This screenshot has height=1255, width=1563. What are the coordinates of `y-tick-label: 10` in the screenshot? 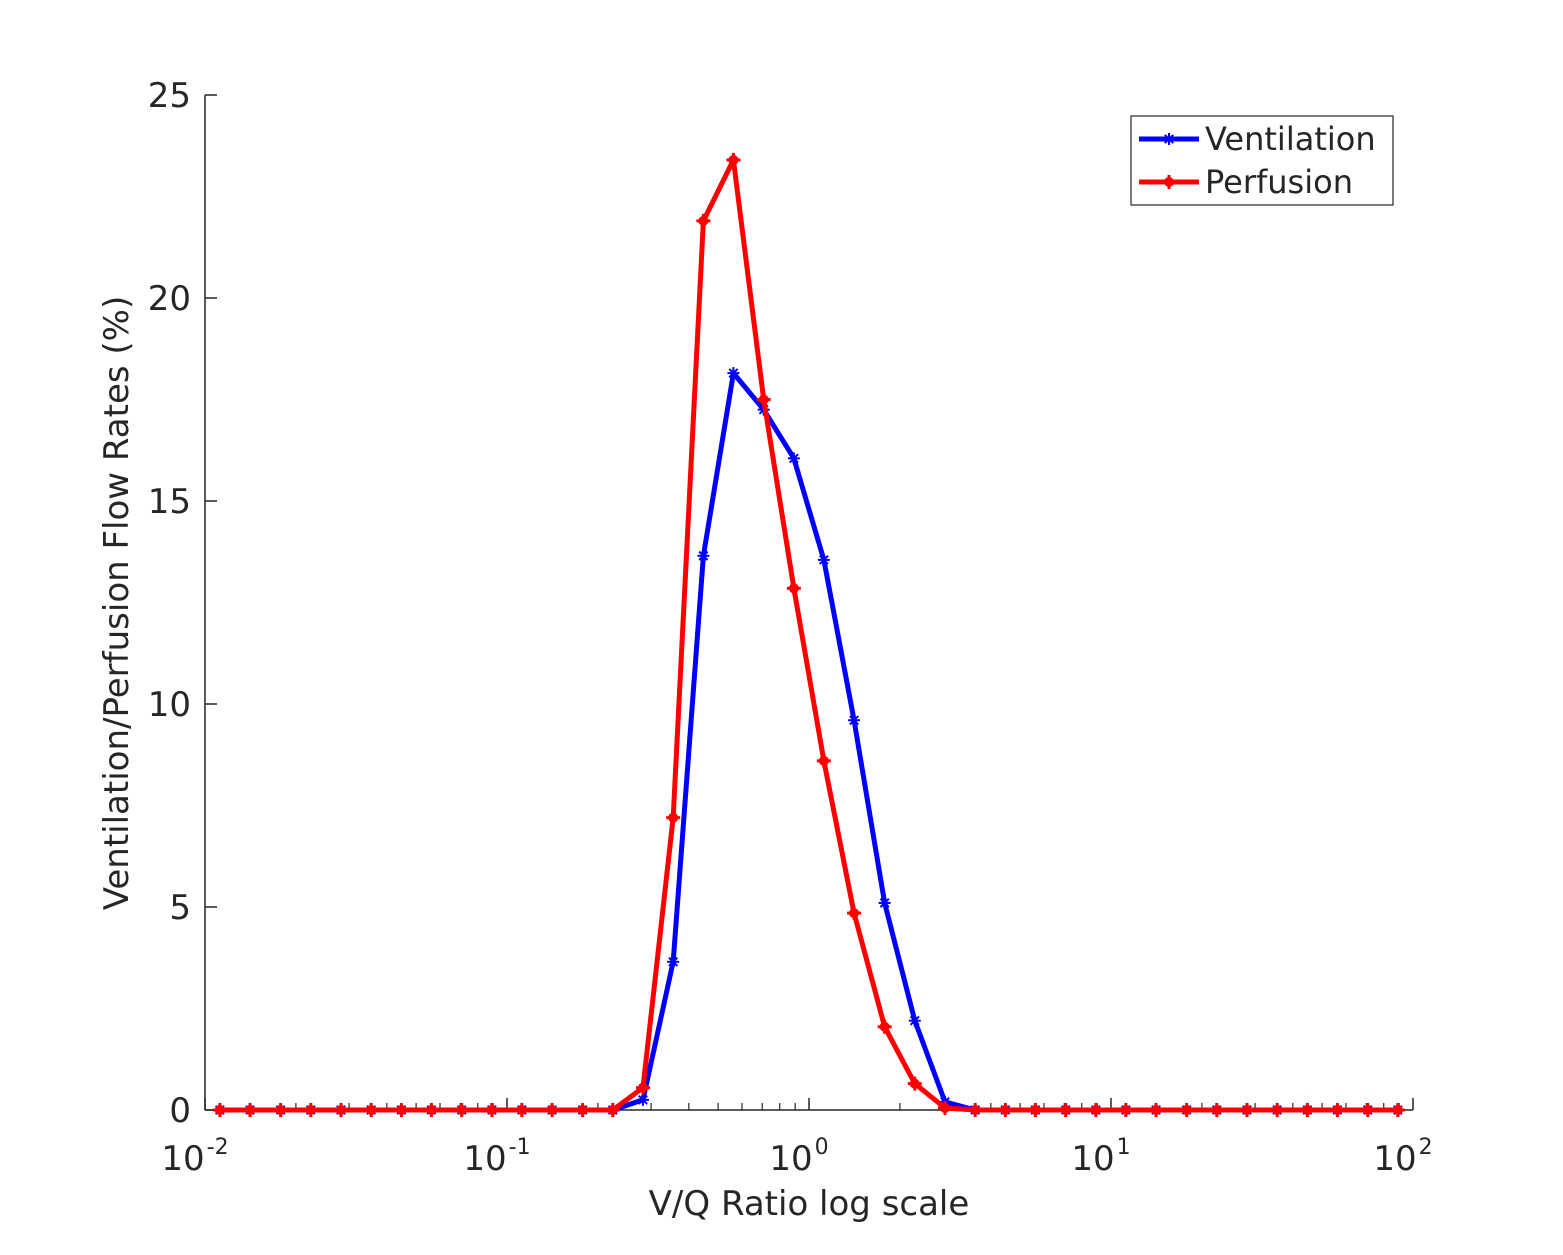 It's located at (169, 705).